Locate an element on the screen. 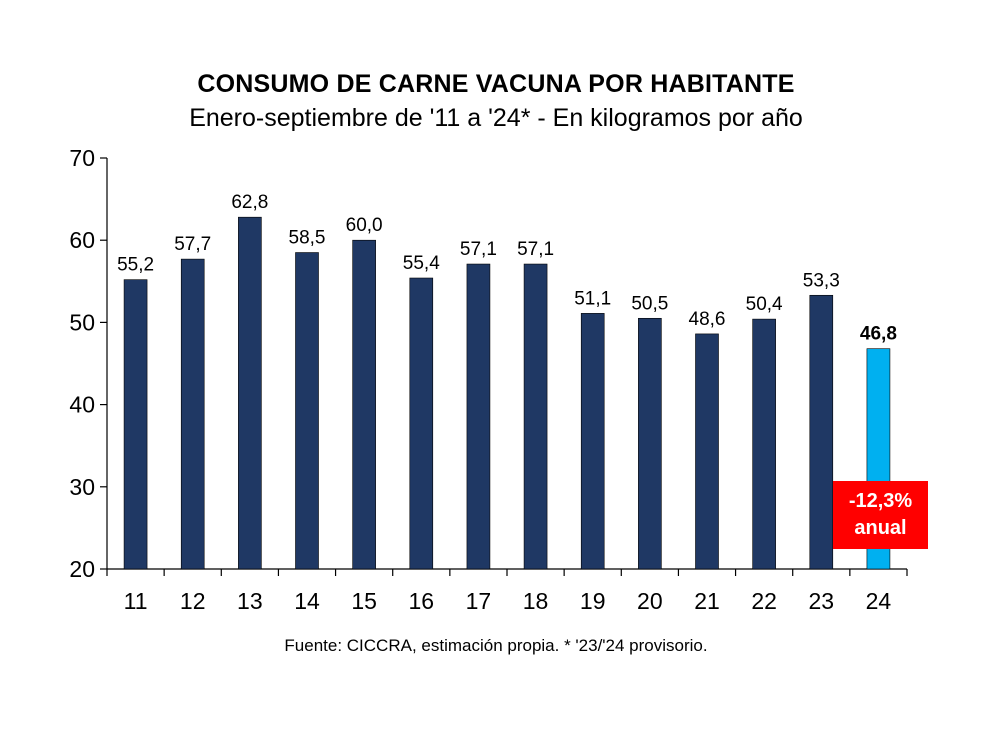  x-tick-label-22: 22 is located at coordinates (764, 601).